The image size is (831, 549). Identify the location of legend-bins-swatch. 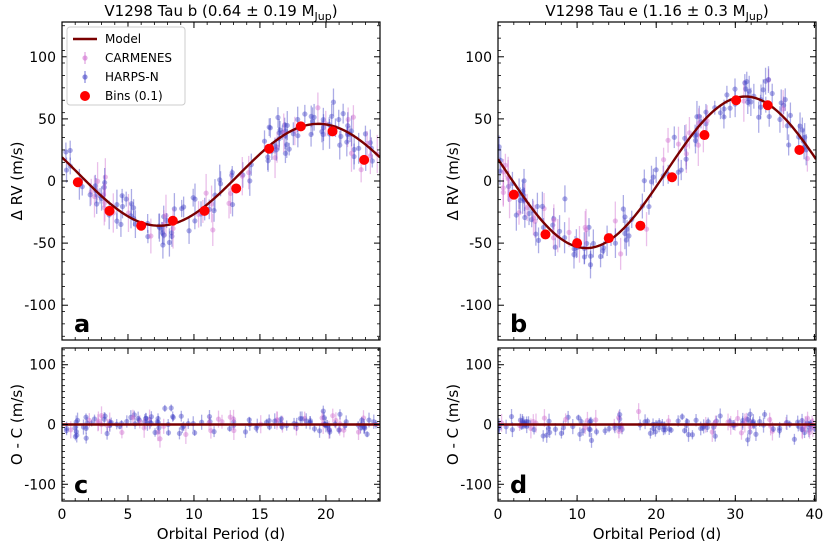
(85, 96).